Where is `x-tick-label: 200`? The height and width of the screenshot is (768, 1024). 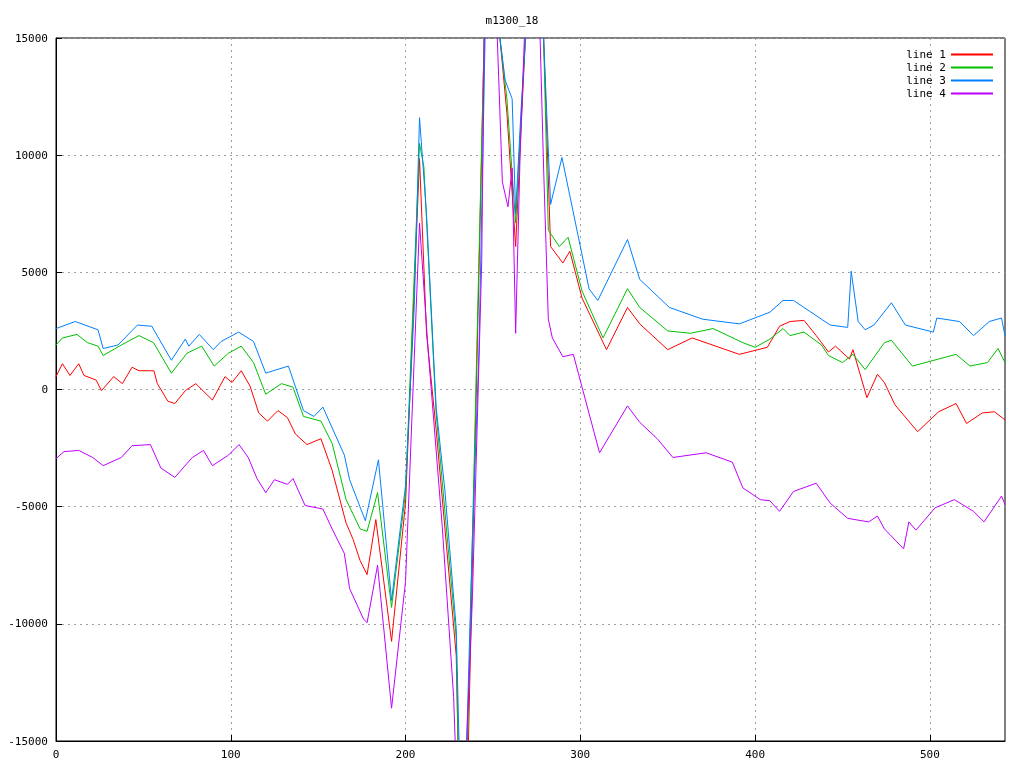 x-tick-label: 200 is located at coordinates (405, 754).